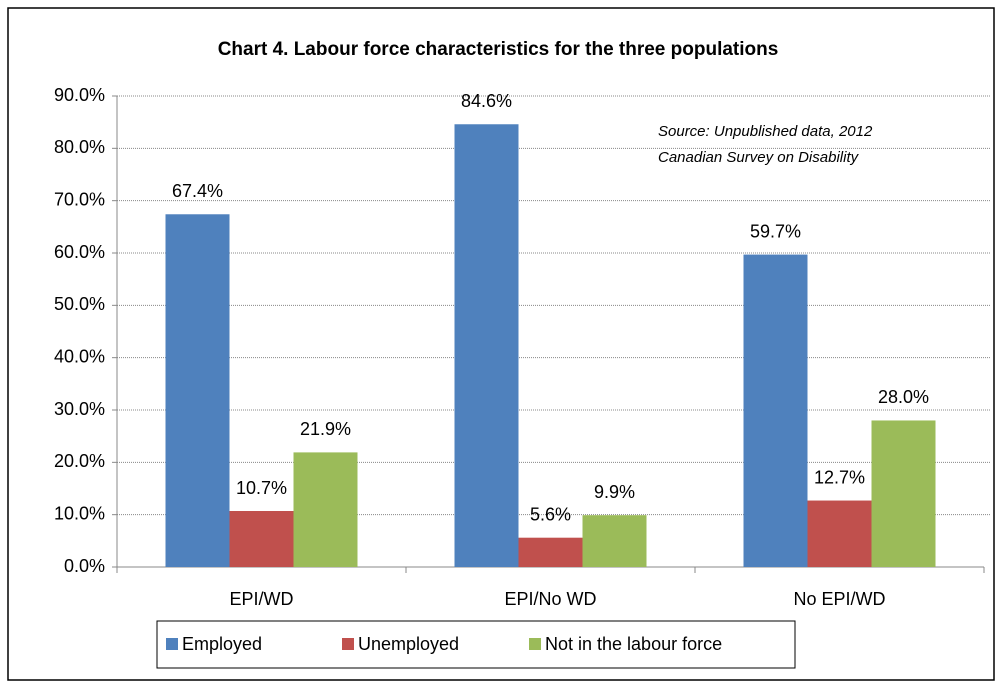 The width and height of the screenshot is (1002, 687). What do you see at coordinates (839, 599) in the screenshot?
I see `x-tick-label: No EPI/WD` at bounding box center [839, 599].